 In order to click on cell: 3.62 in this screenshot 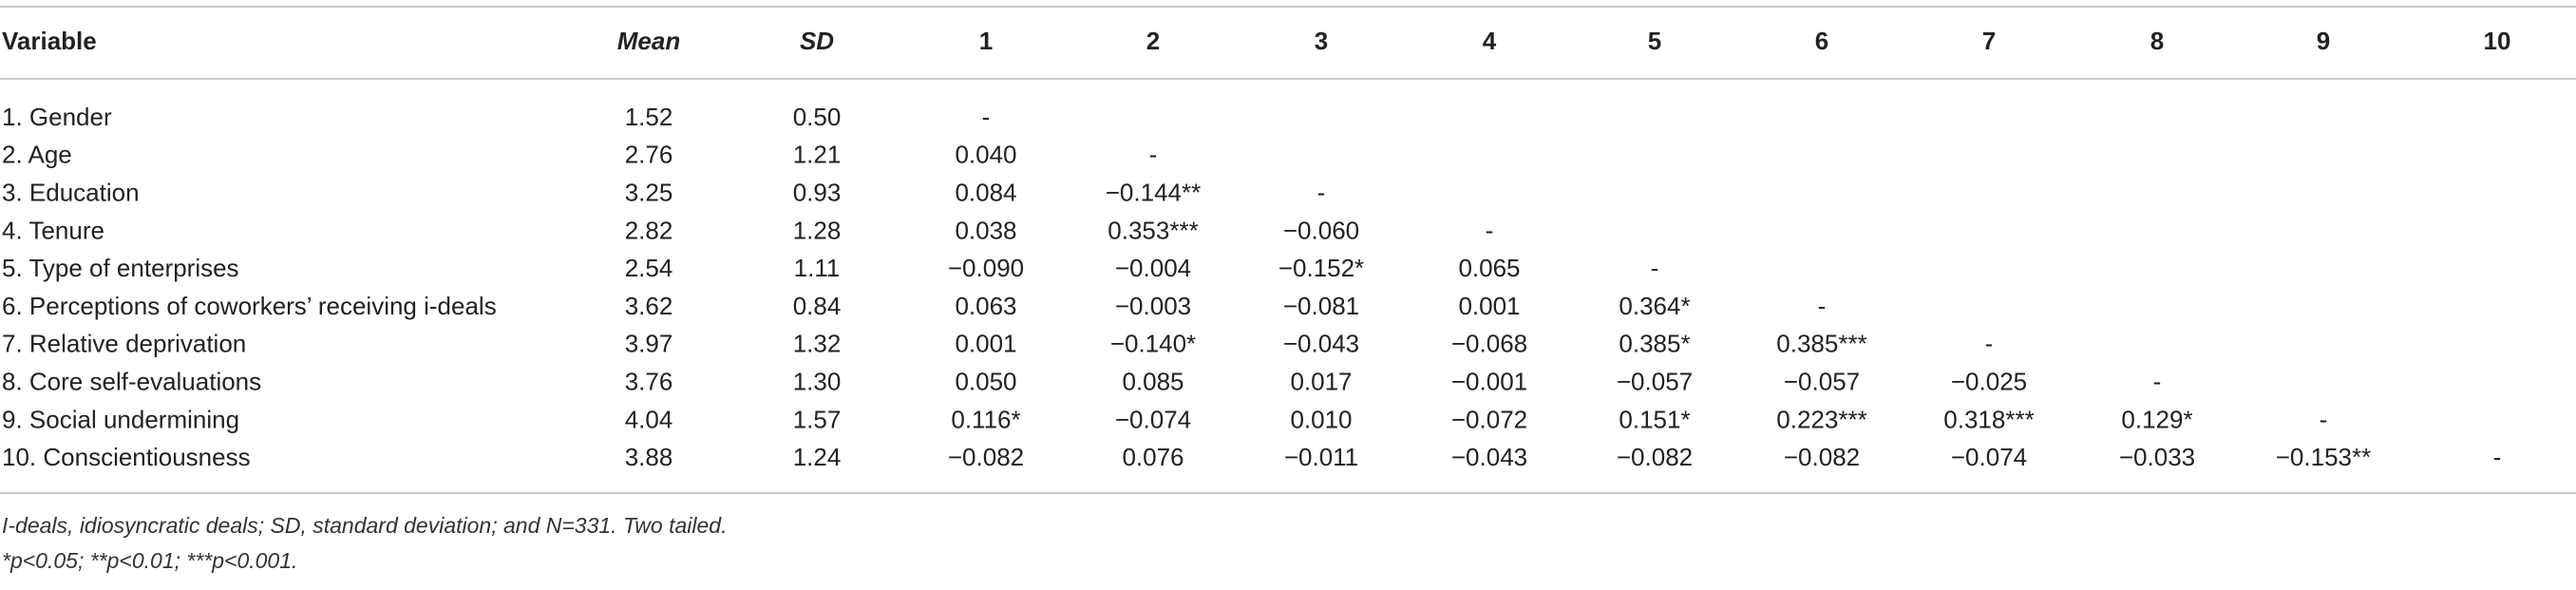, I will do `click(649, 306)`.